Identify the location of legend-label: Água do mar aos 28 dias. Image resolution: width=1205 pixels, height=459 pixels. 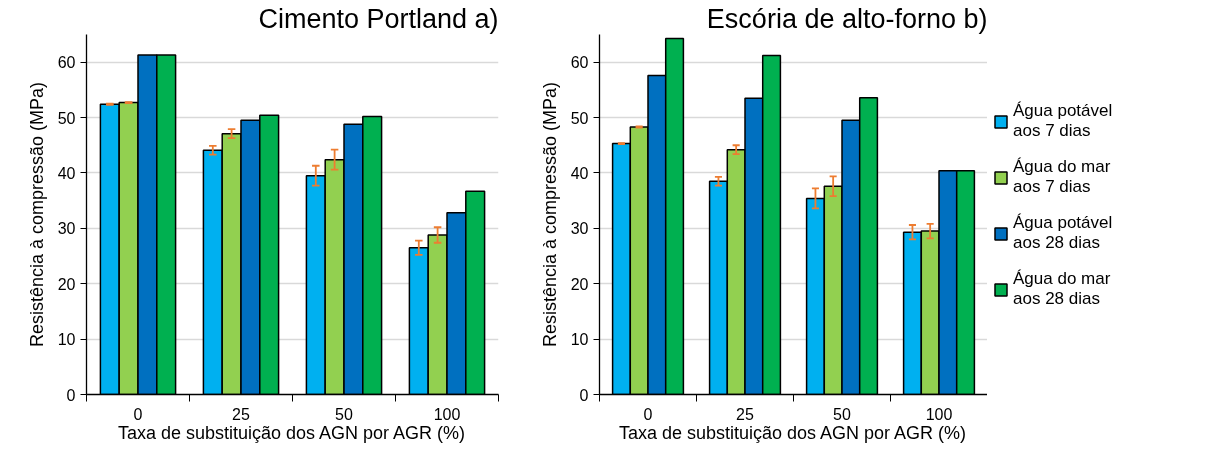
(1062, 289).